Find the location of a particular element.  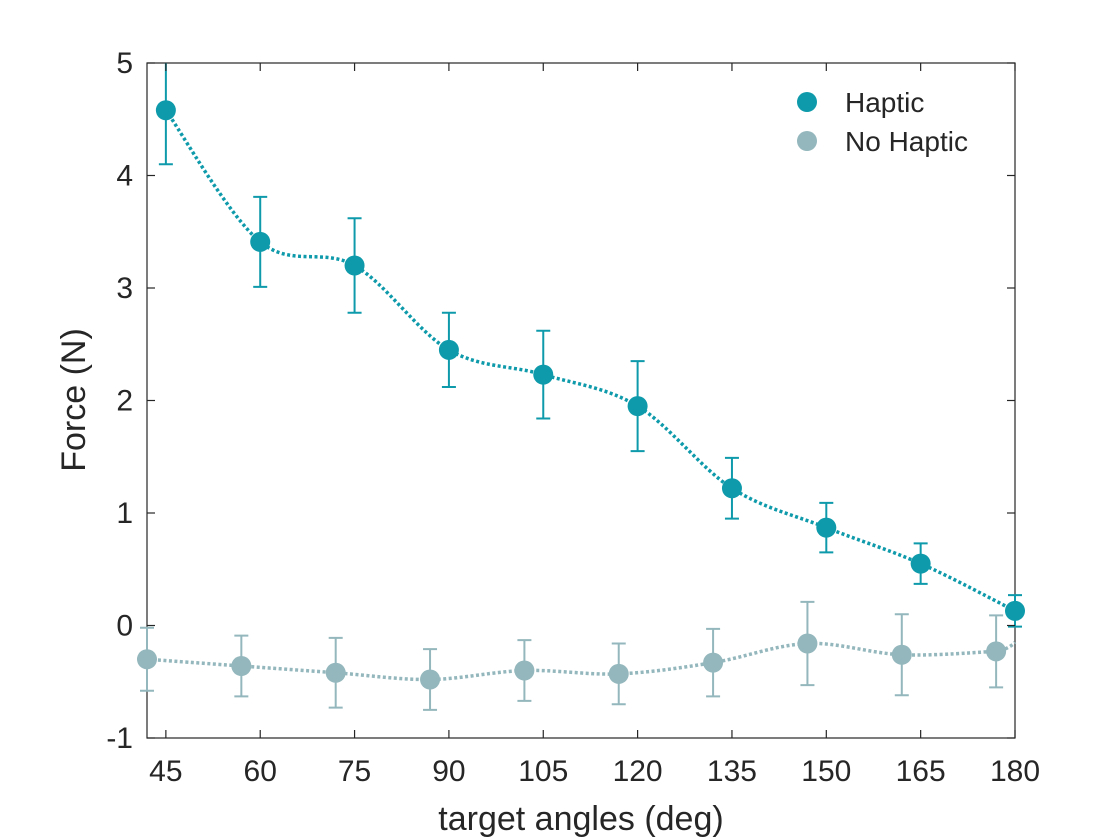

y-tick-label: 5 is located at coordinates (124, 63).